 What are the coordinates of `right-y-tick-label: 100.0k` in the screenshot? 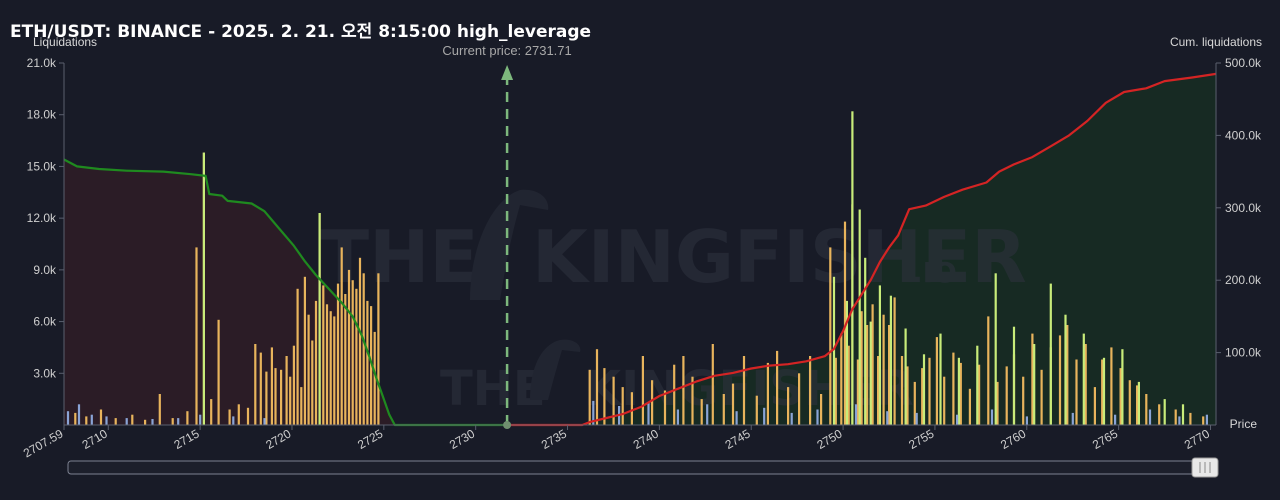 It's located at (1243, 353).